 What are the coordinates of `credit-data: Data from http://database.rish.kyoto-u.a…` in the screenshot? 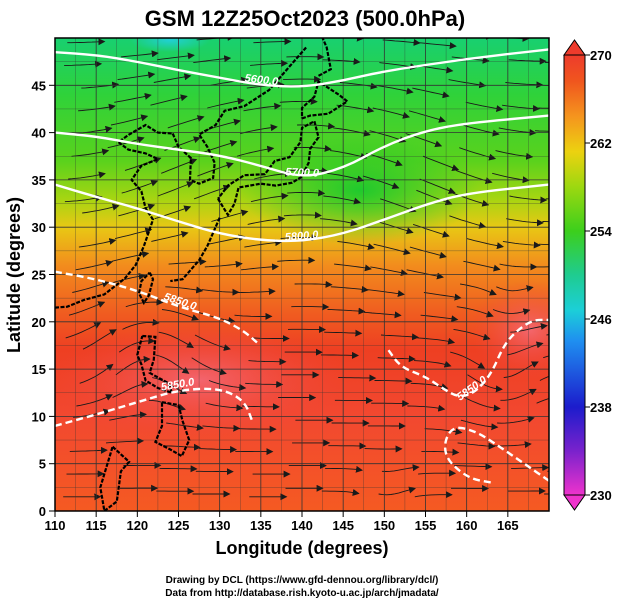 It's located at (302, 593).